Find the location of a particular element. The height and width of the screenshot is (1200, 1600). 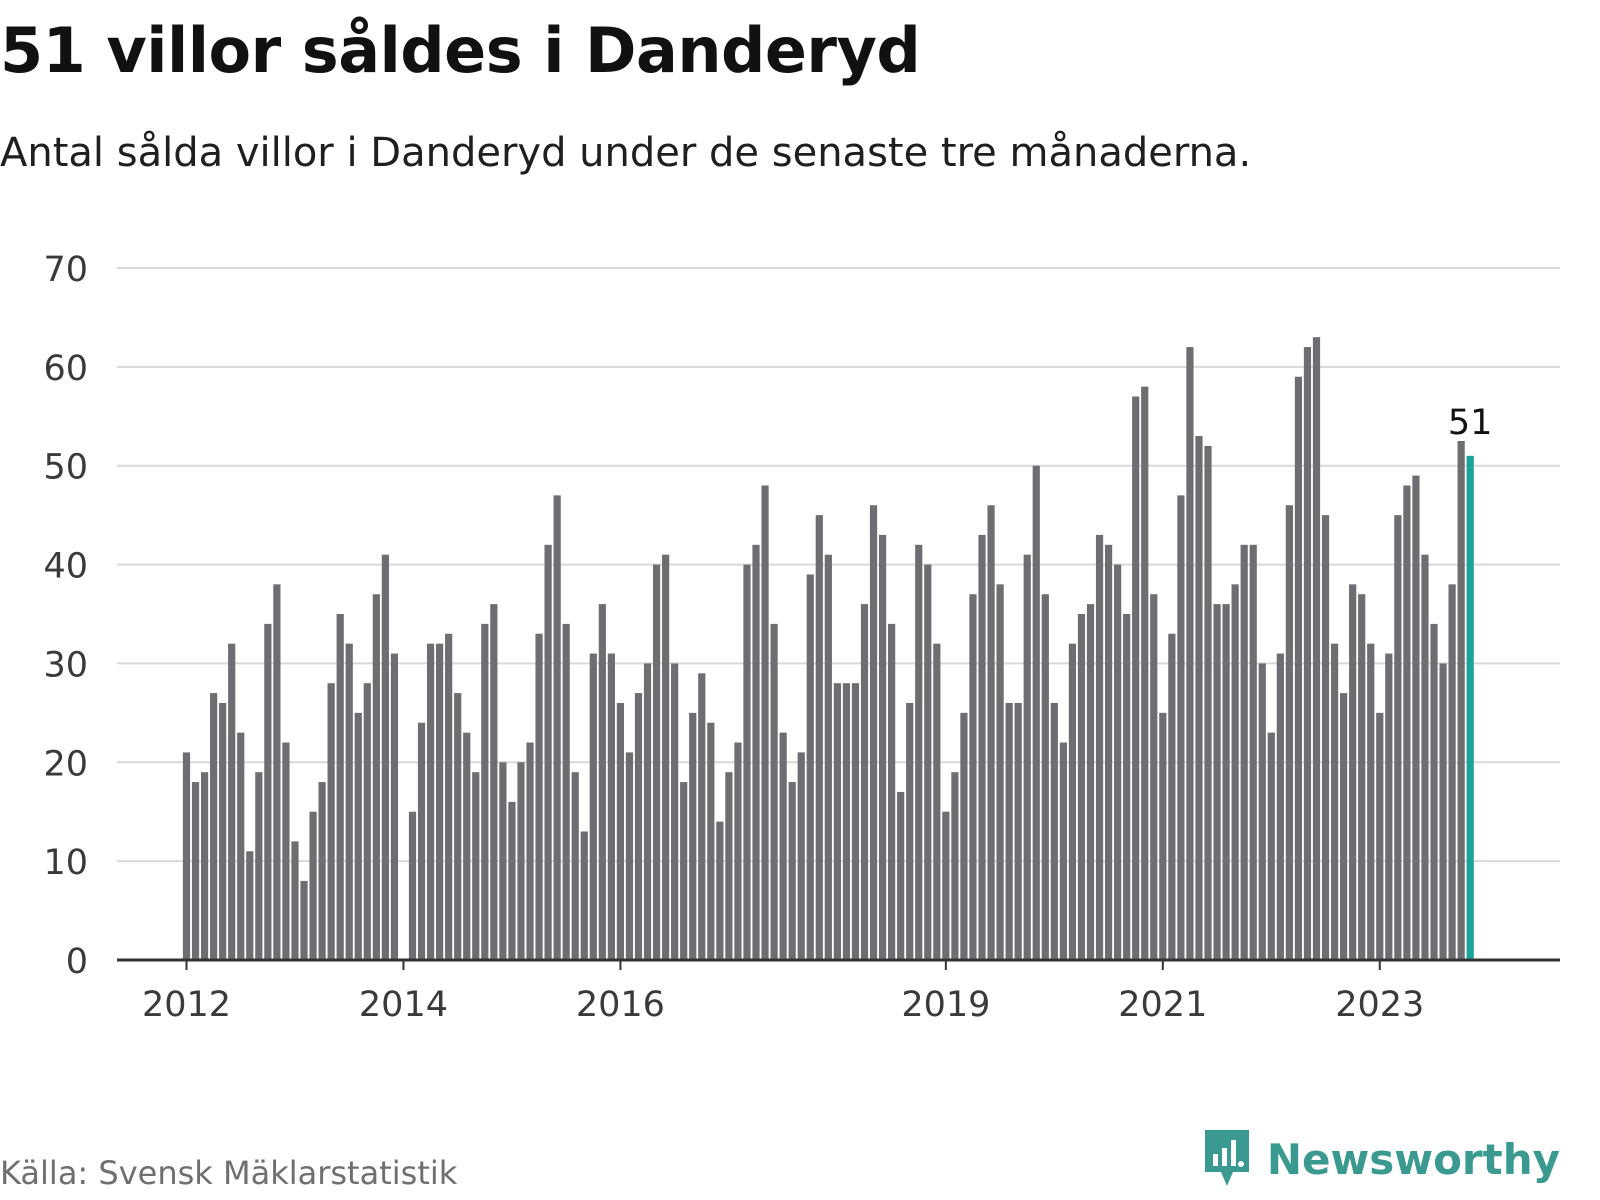

x-axis: 2012 2014 2016 2019 2021 2023 is located at coordinates (838, 991).